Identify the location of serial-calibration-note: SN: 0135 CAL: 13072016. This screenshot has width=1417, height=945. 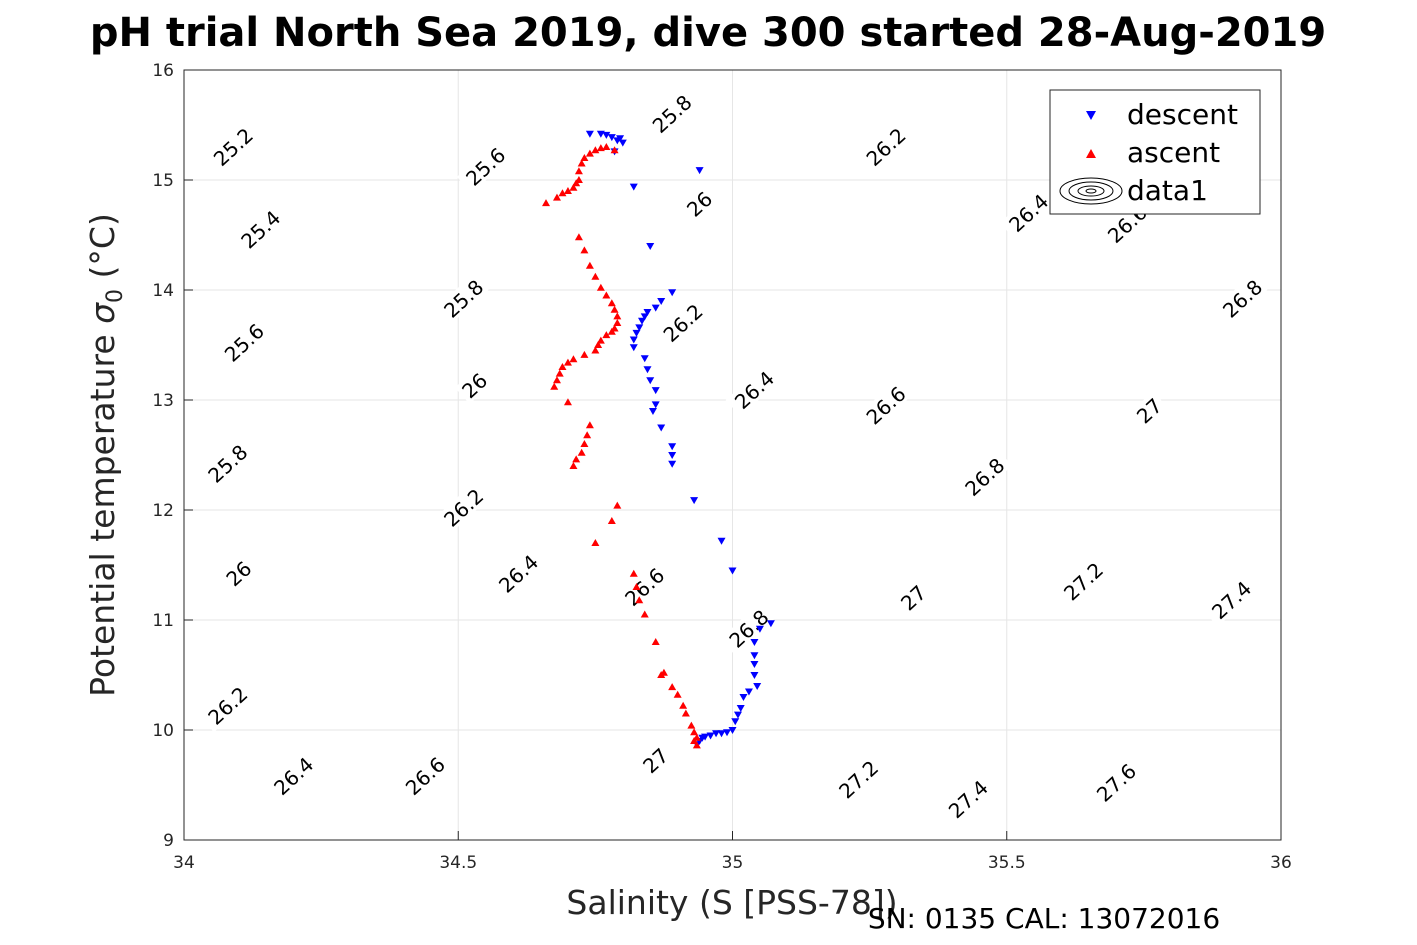
(1044, 918).